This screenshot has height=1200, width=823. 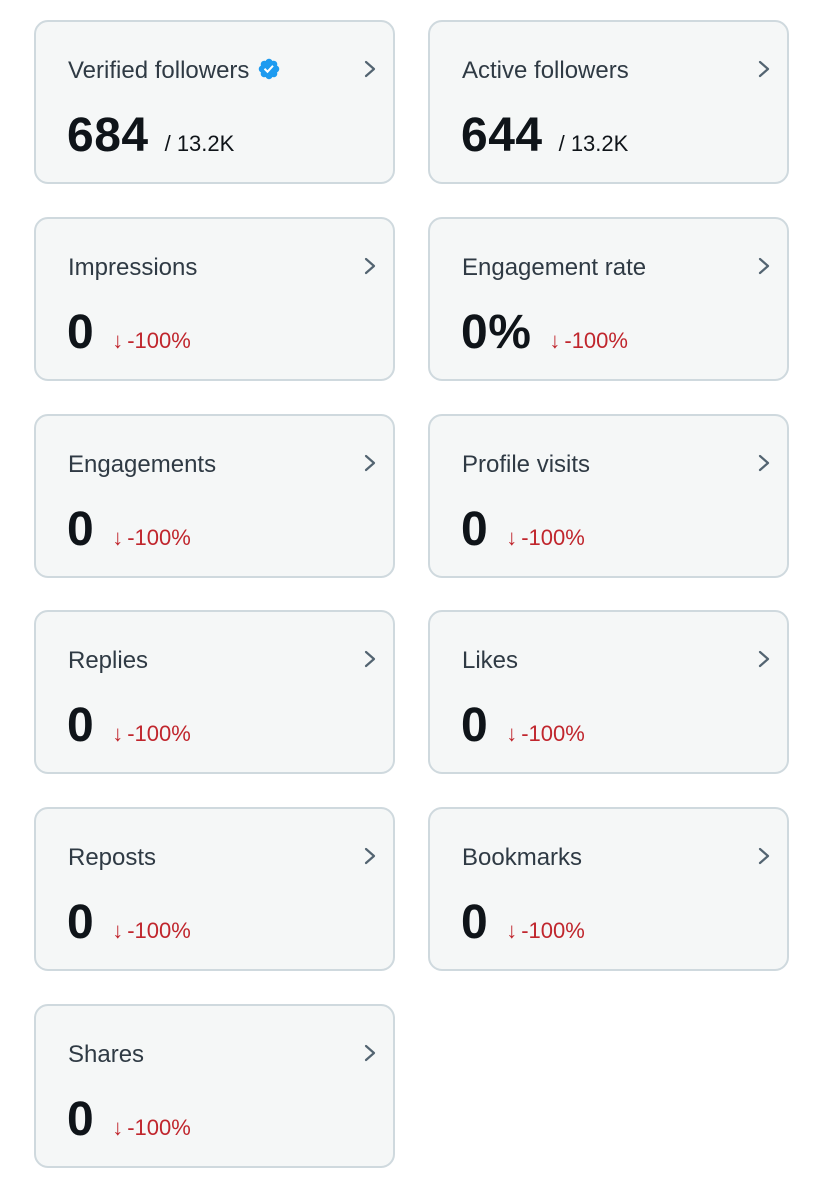 I want to click on metric-label: Likes, so click(x=490, y=660).